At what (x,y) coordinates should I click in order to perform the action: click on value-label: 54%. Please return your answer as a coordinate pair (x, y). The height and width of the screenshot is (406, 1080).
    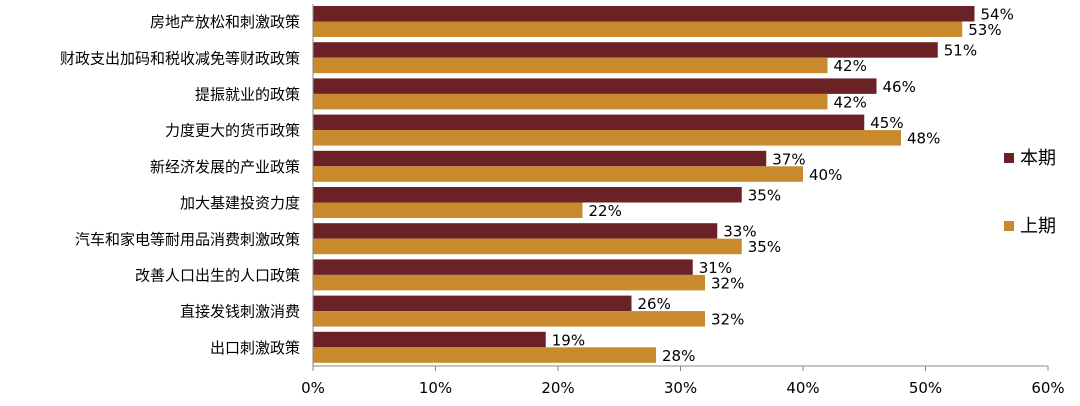
    Looking at the image, I should click on (997, 15).